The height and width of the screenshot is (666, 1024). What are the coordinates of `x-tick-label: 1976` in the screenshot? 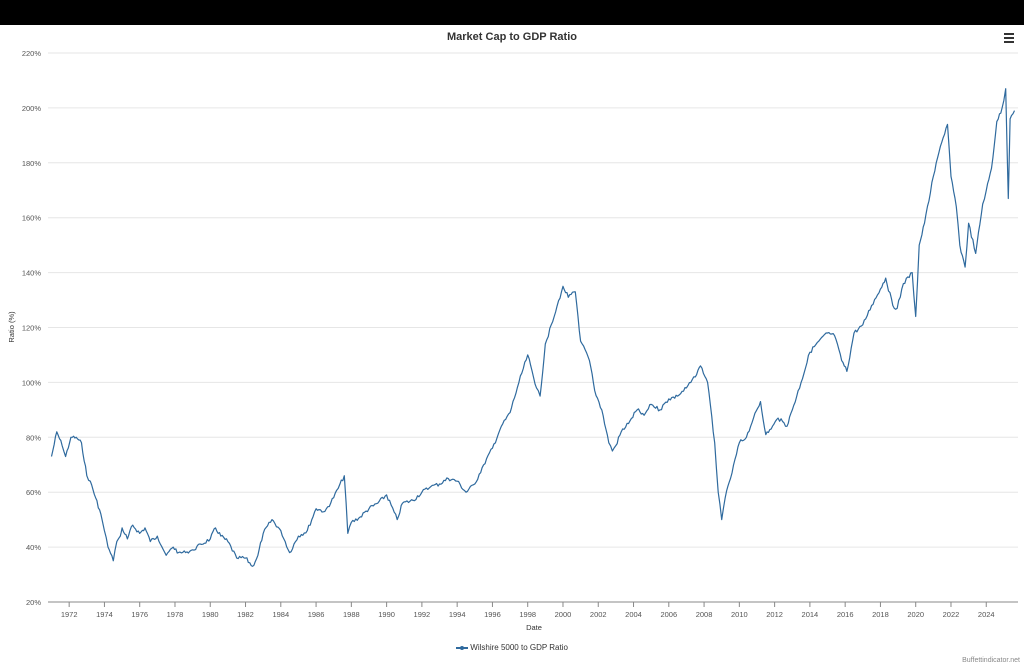 It's located at (139, 614).